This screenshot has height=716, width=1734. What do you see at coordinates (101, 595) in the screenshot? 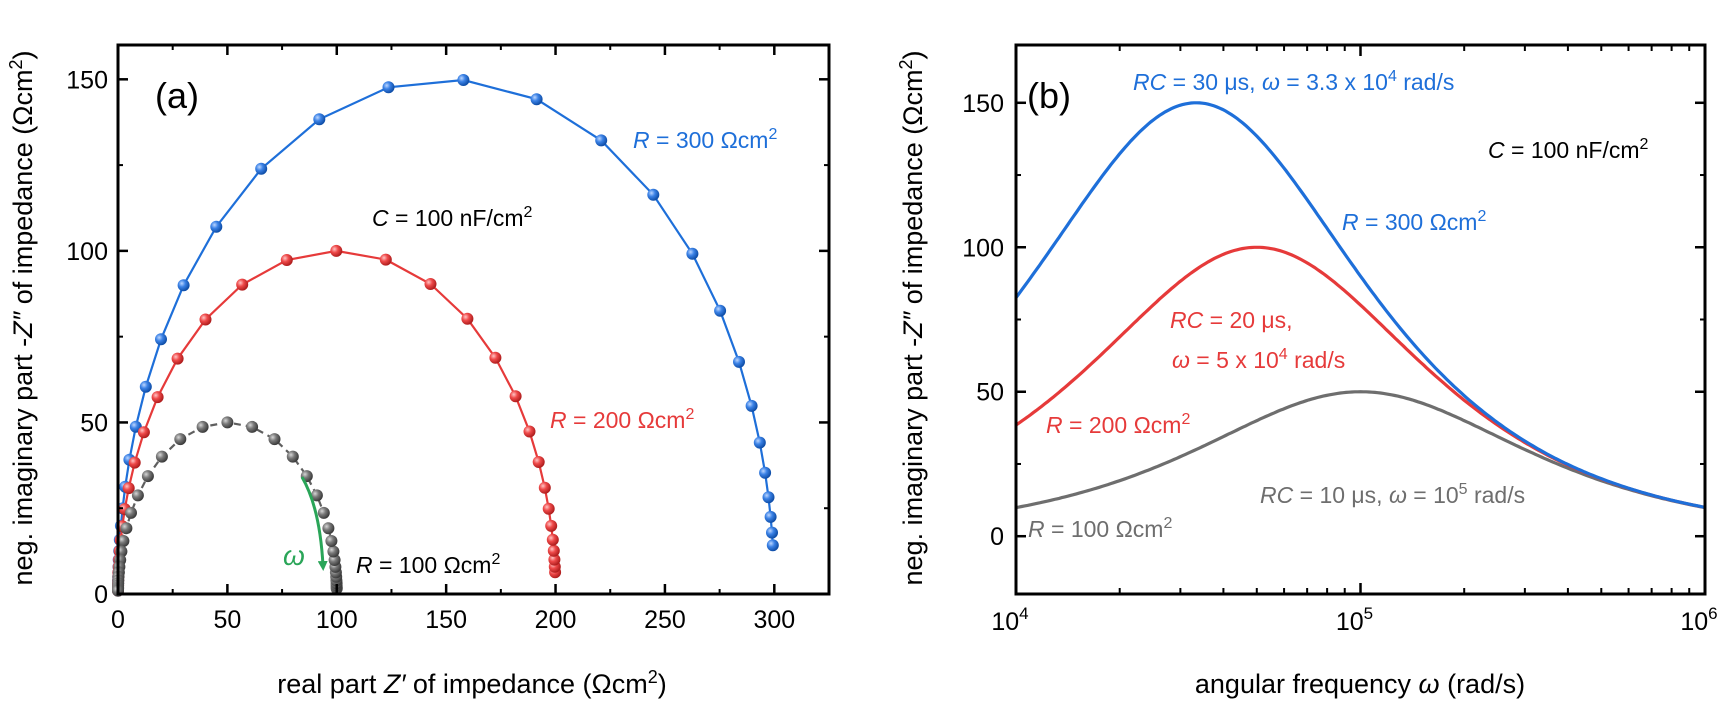
I see `panel-a-y-tick-label: 0` at bounding box center [101, 595].